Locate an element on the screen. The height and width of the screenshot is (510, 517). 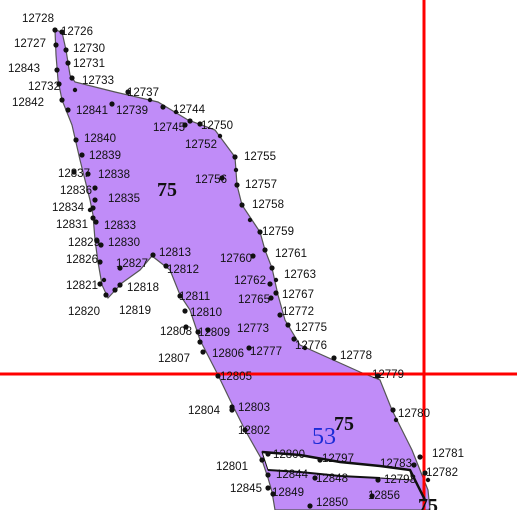
vertex-label: 12759 is located at coordinates (278, 232).